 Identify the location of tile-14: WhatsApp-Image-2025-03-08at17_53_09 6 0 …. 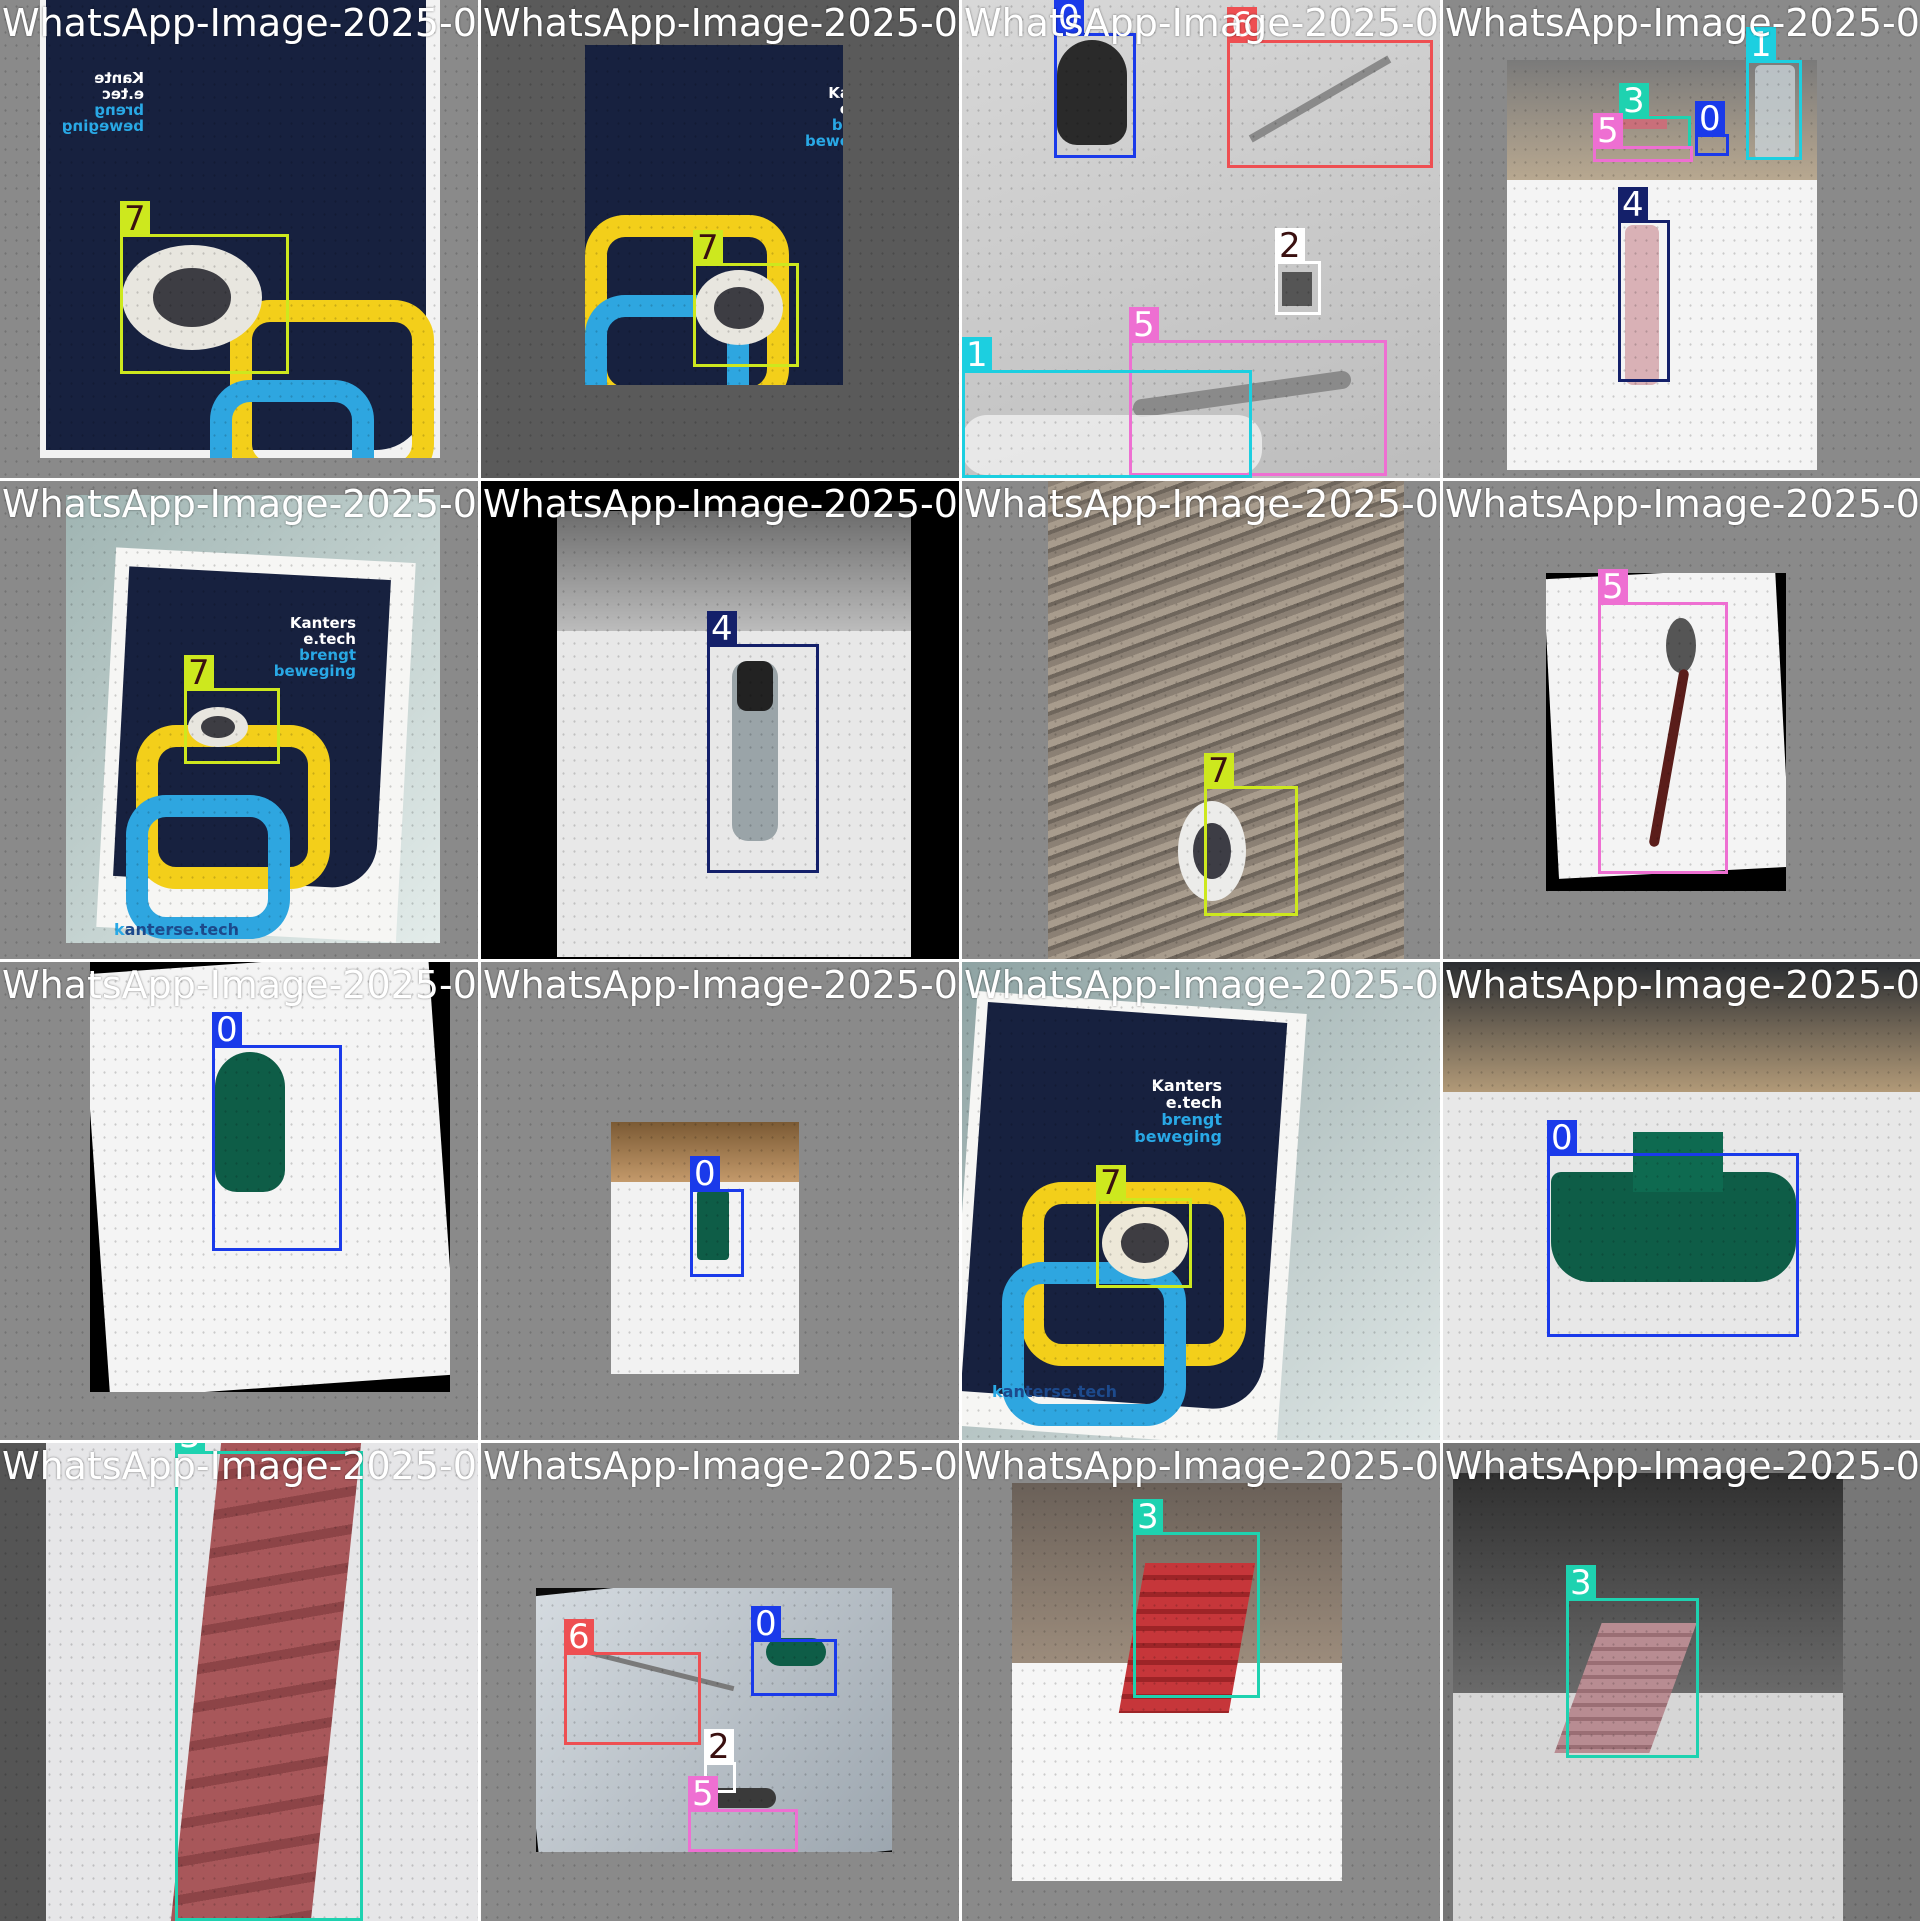
(720, 1682).